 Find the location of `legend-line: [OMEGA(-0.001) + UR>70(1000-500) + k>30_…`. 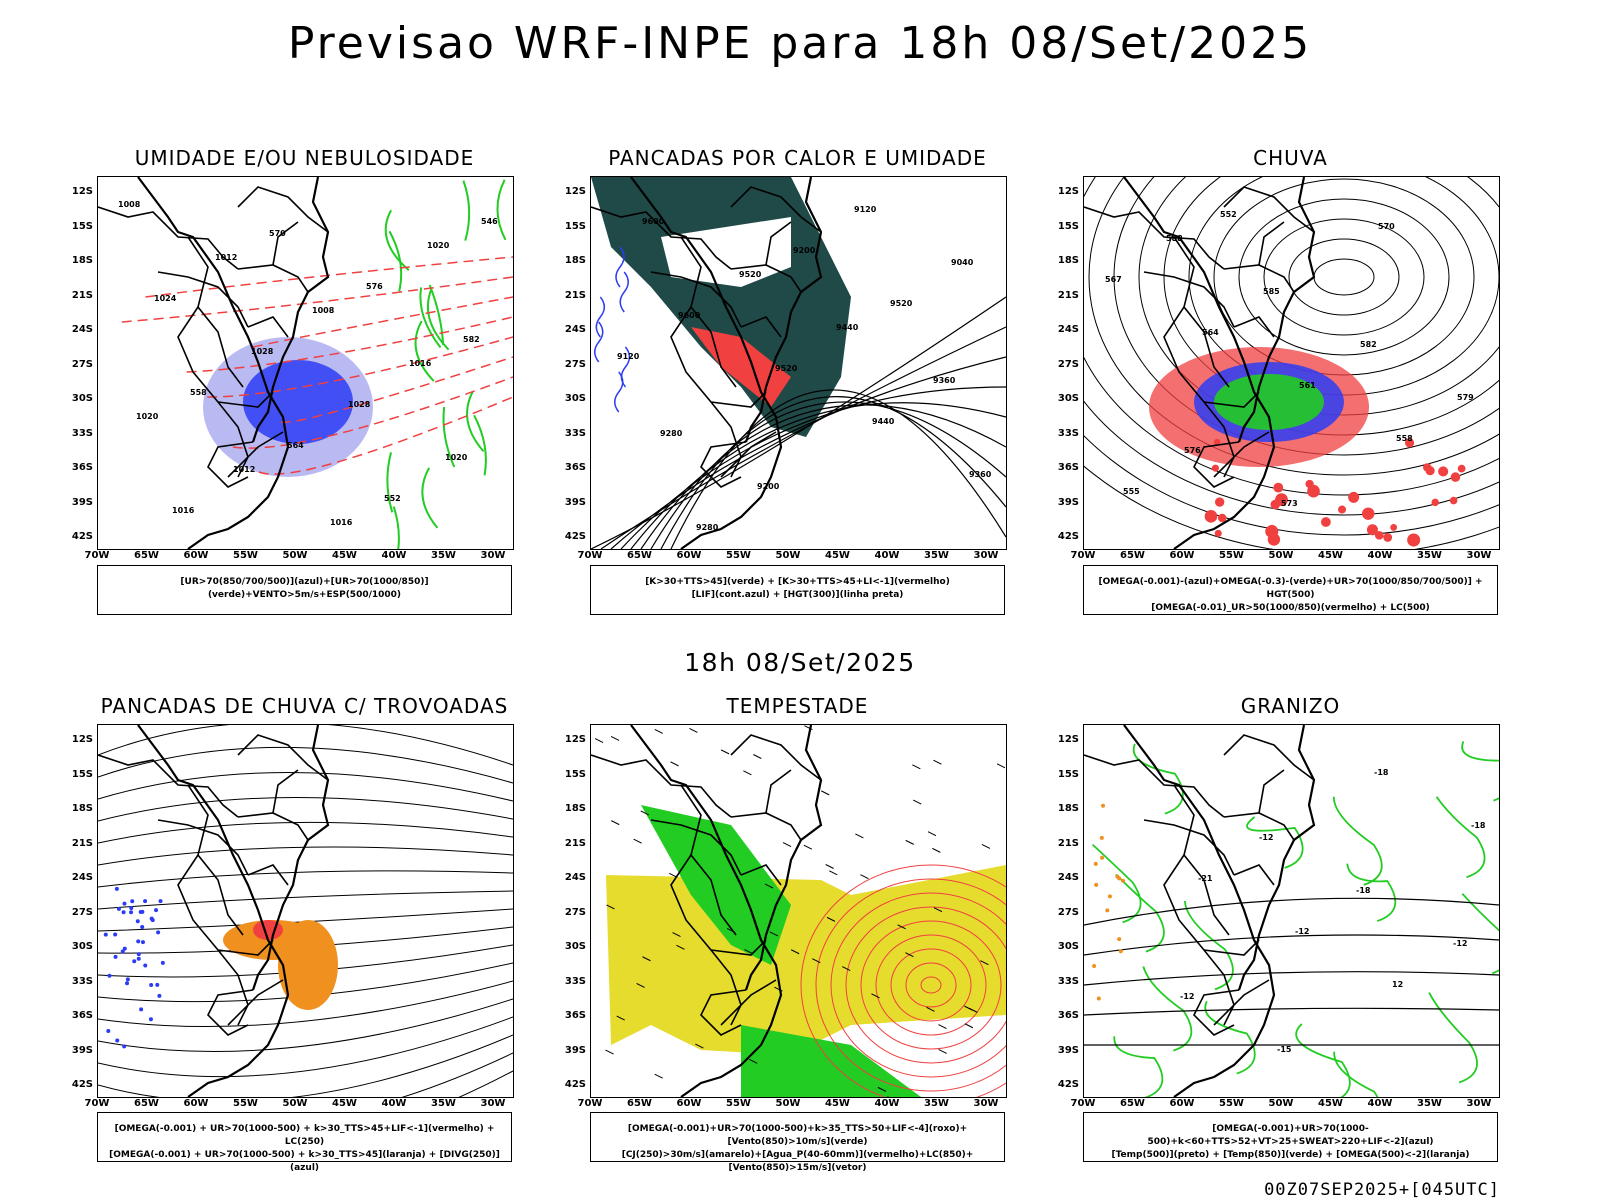

legend-line: [OMEGA(-0.001) + UR>70(1000-500) + k>30_… is located at coordinates (304, 1161).